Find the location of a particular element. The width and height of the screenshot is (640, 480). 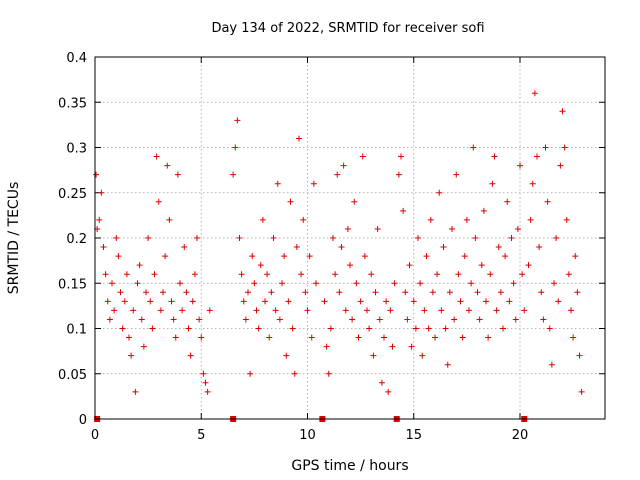

y-tick-label: 0.05 is located at coordinates (72, 375).